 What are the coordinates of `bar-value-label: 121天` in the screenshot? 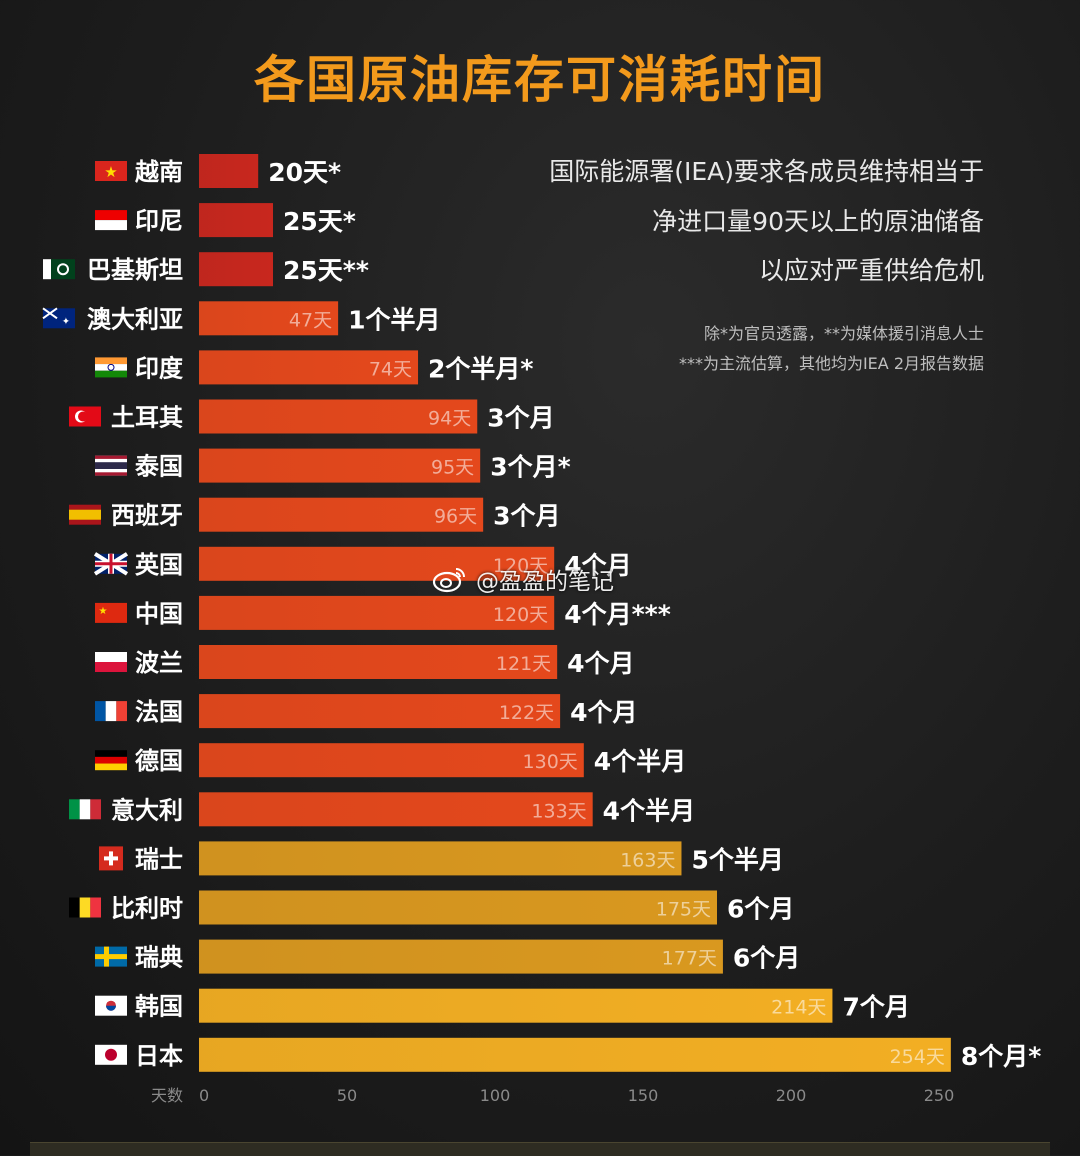 It's located at (523, 664).